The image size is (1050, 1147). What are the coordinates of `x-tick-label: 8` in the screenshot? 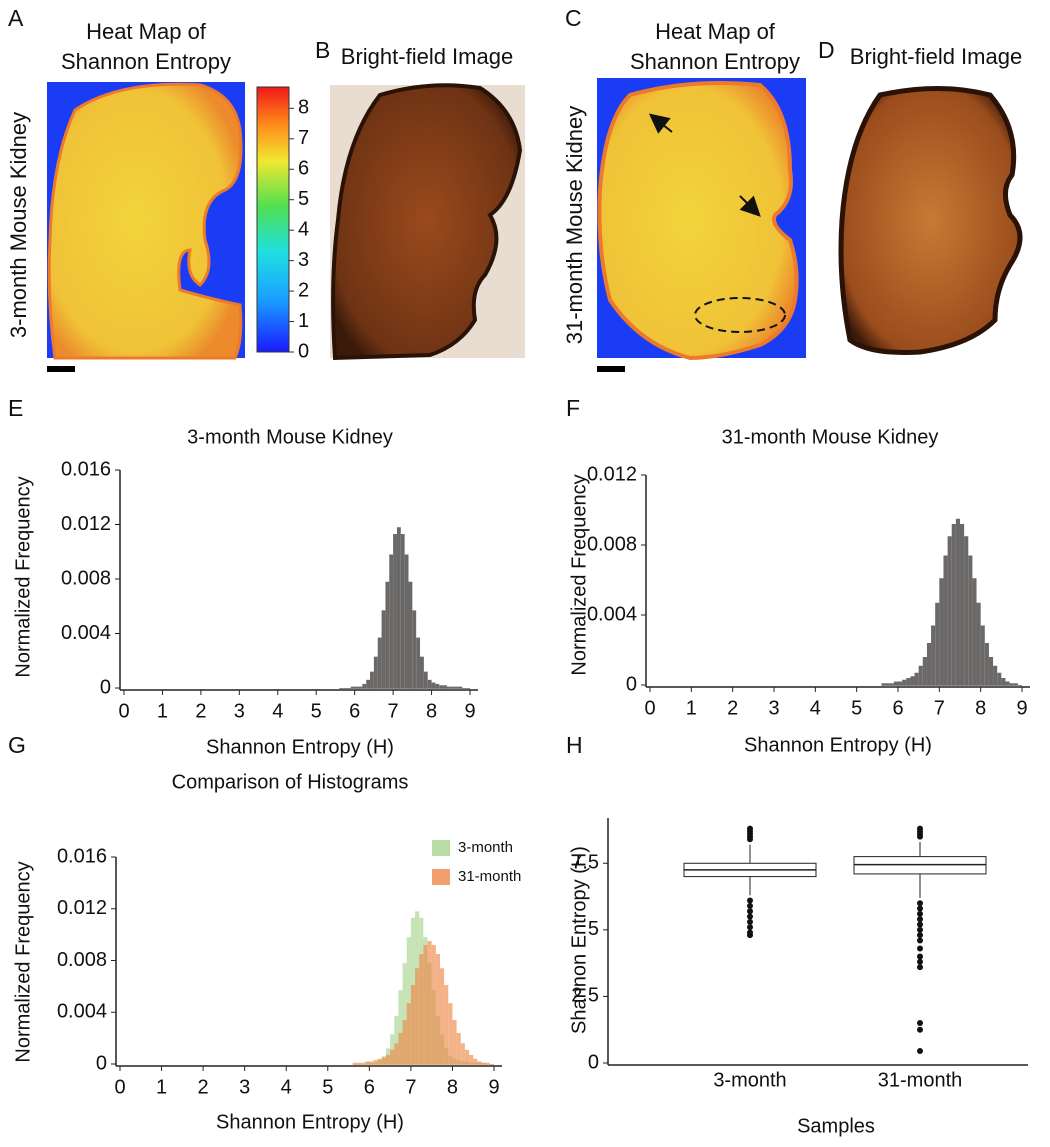 It's located at (452, 1087).